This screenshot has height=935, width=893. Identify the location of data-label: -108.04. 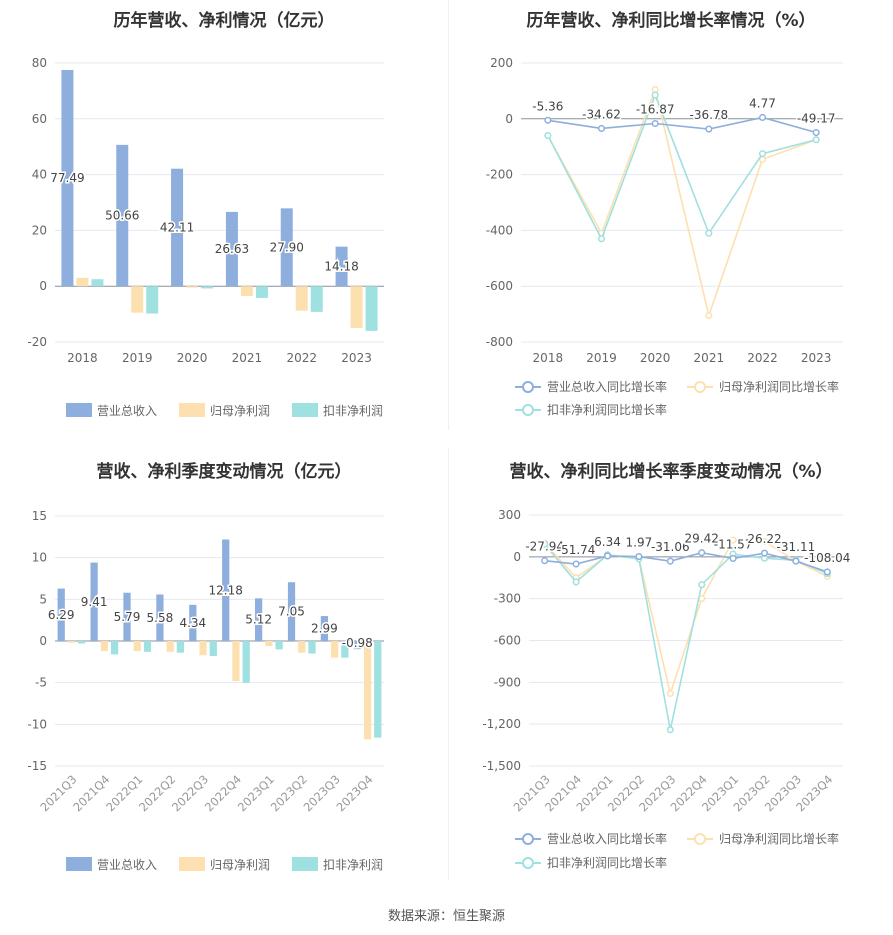
(827, 558).